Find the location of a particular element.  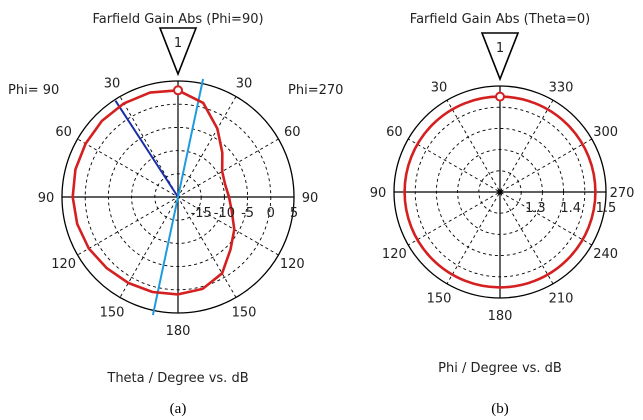

a-radial-tick-label: -10 is located at coordinates (224, 213).